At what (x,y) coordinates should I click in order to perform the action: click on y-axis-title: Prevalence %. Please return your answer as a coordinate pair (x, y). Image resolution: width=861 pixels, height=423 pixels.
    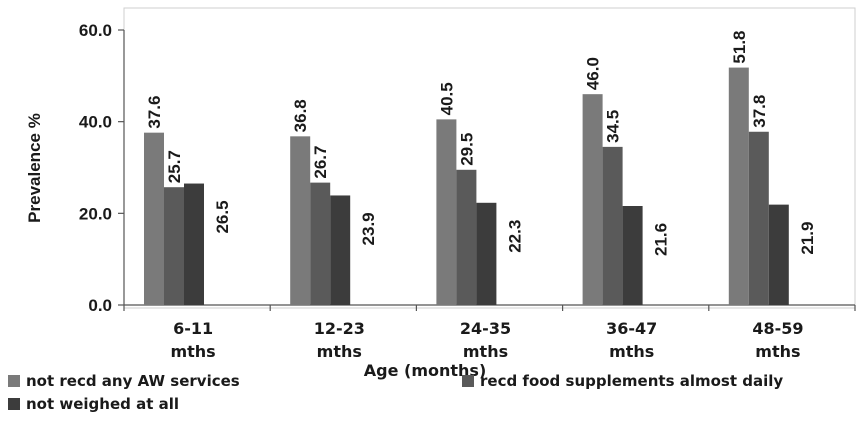
    Looking at the image, I should click on (34, 168).